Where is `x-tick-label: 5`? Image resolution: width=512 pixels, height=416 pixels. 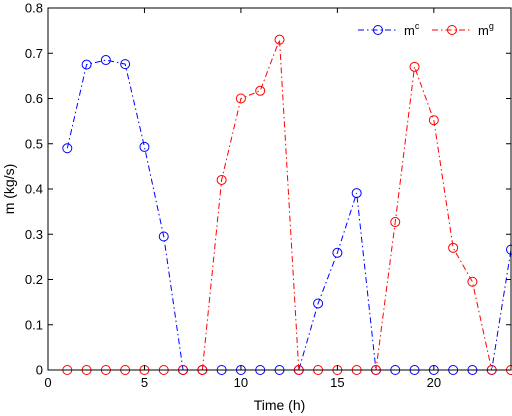 x-tick-label: 5 is located at coordinates (144, 382).